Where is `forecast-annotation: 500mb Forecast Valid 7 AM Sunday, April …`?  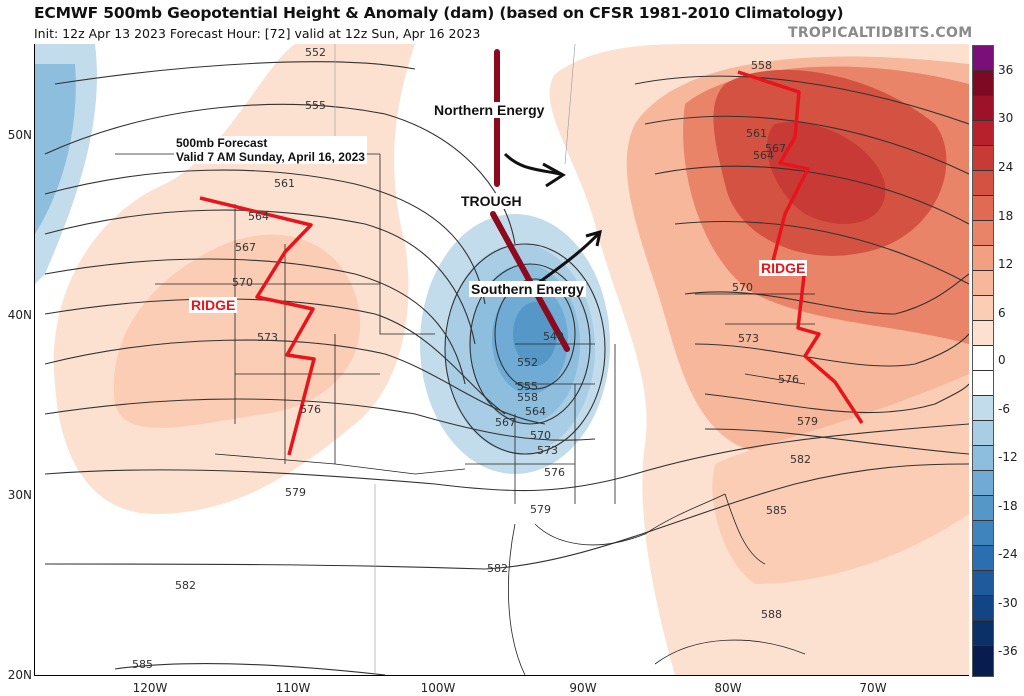
forecast-annotation: 500mb Forecast Valid 7 AM Sunday, April … is located at coordinates (270, 150).